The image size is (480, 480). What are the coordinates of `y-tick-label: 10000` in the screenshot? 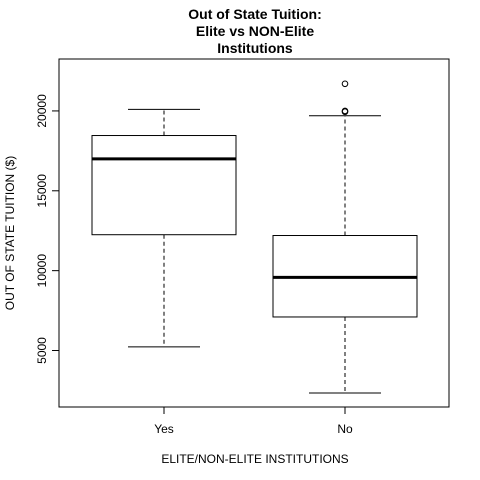 It's located at (42, 271).